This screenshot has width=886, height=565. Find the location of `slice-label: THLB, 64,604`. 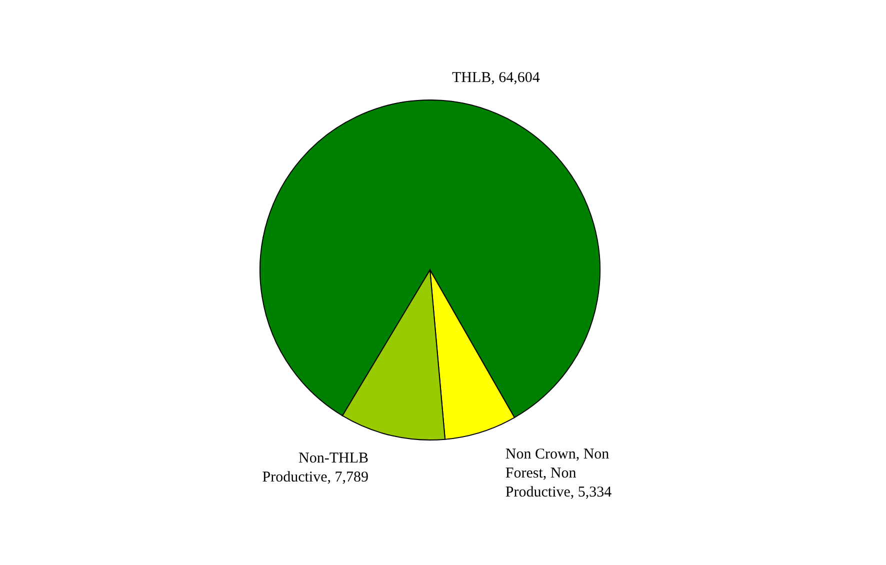

slice-label: THLB, 64,604 is located at coordinates (496, 78).